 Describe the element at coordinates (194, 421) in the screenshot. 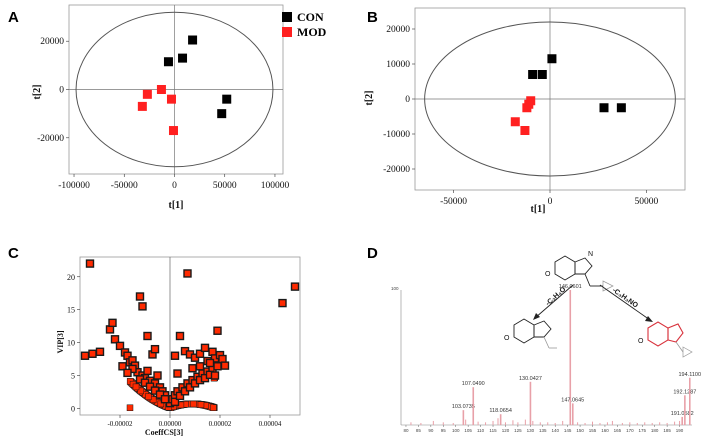

I see `chart-c-x-ticks: -0.00002 0.00000 0.00002 0.00004` at that location.